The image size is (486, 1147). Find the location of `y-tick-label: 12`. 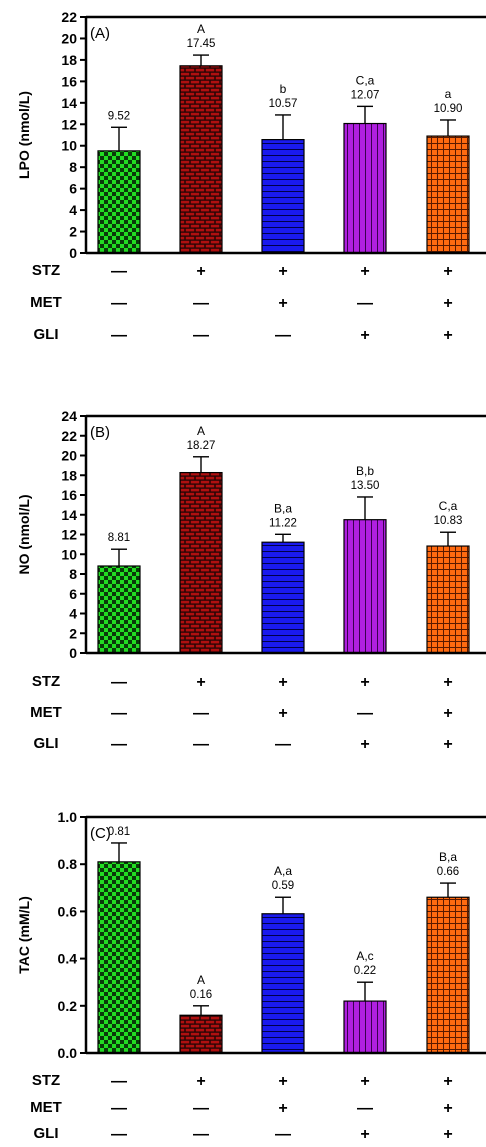

y-tick-label: 12 is located at coordinates (69, 124).